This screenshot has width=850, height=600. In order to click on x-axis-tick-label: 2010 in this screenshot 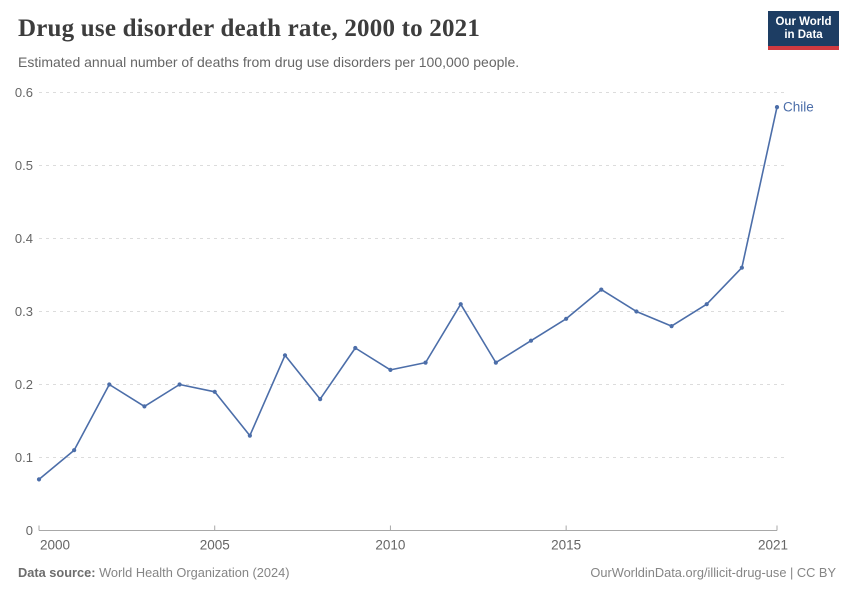, I will do `click(390, 545)`.